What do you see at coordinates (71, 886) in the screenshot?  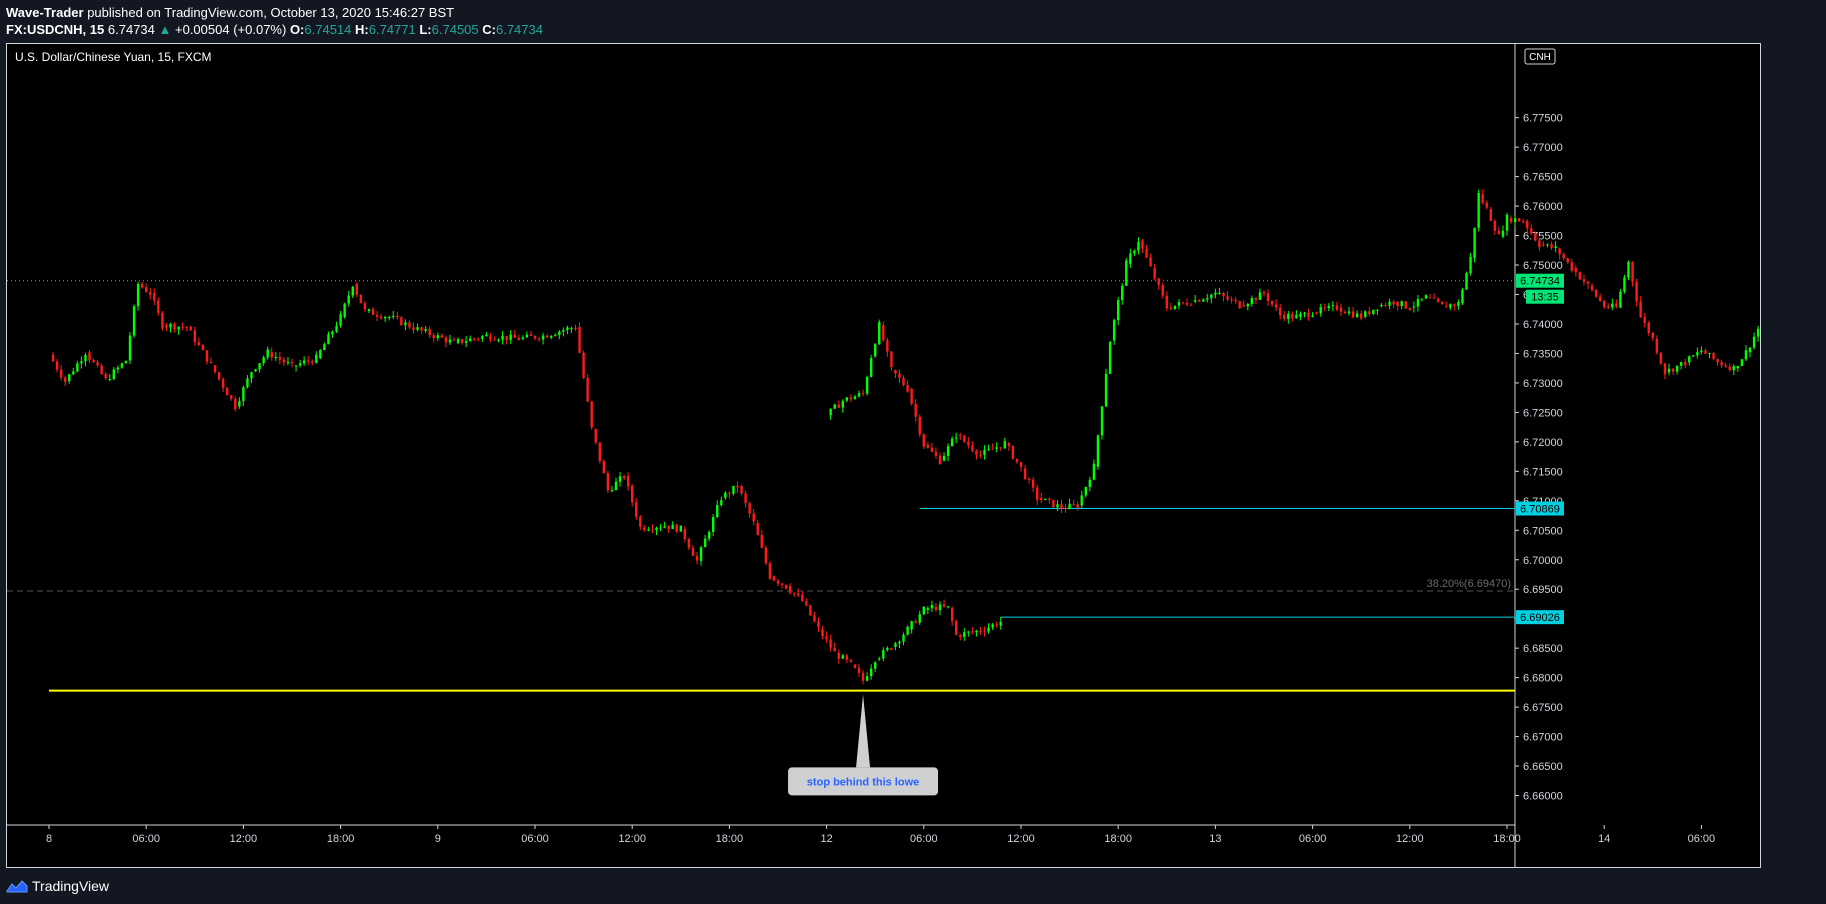 I see `brand-name: TradingView` at bounding box center [71, 886].